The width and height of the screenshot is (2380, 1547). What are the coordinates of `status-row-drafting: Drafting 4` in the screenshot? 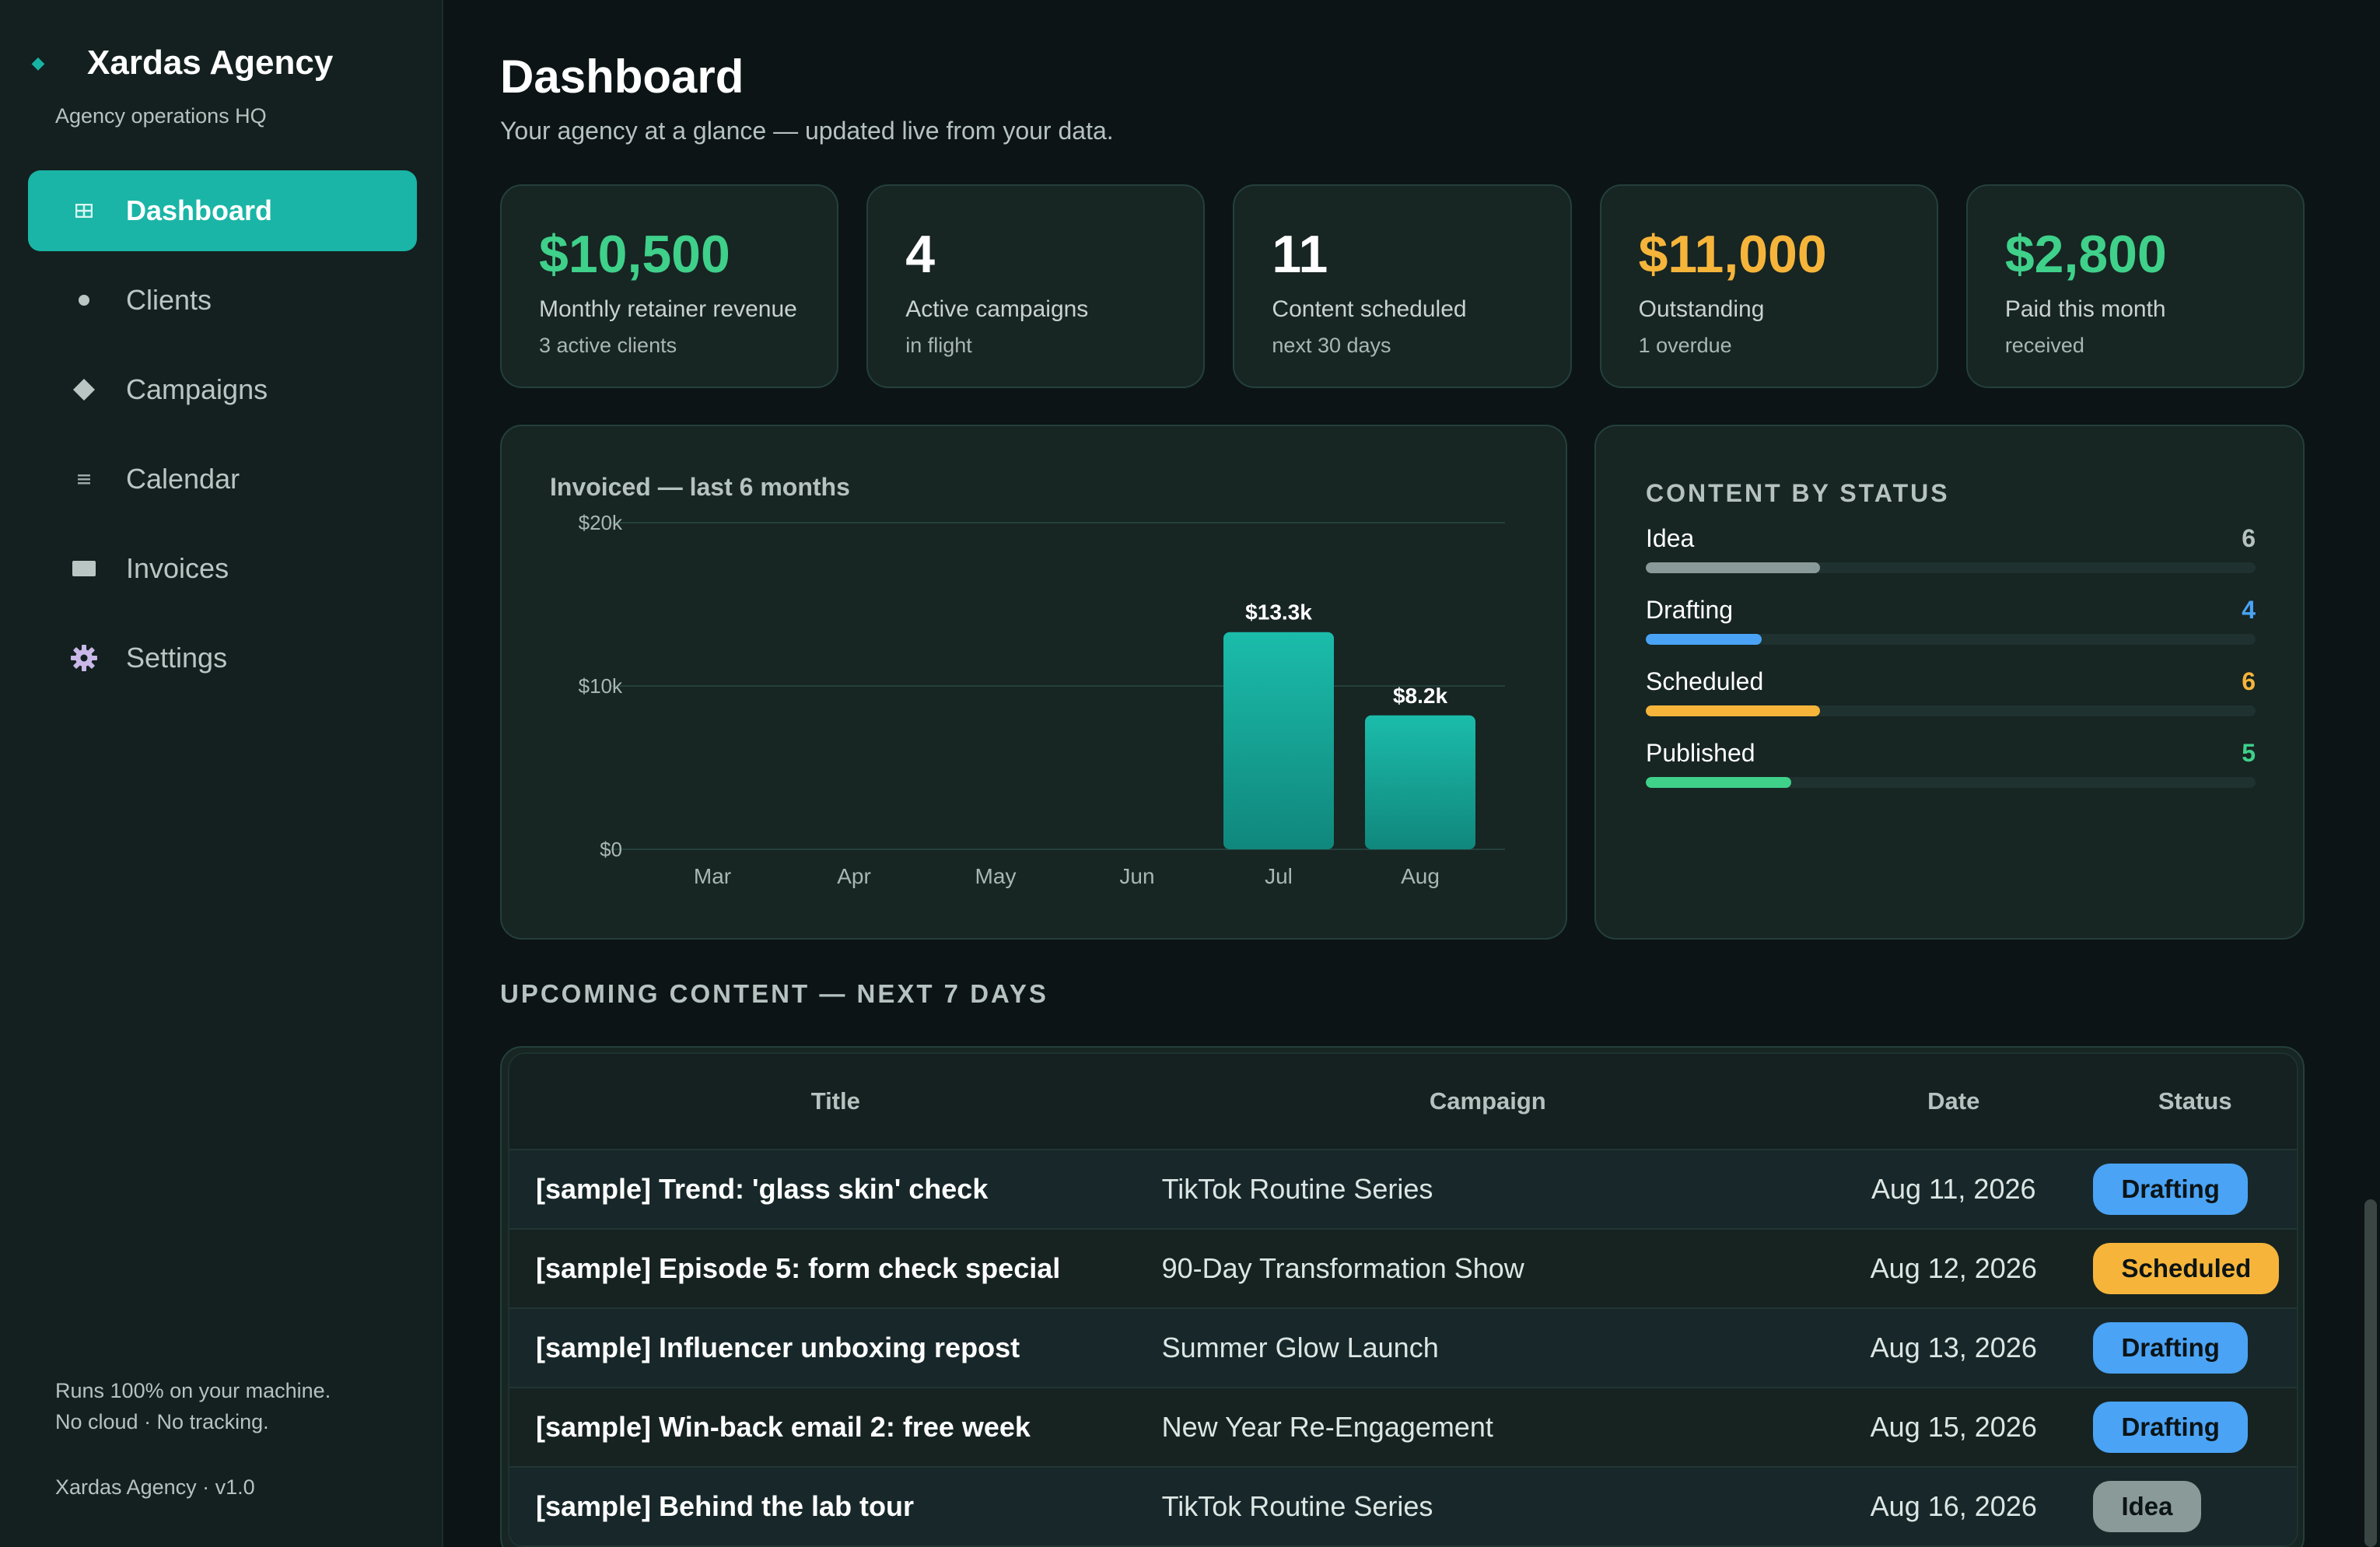 It's located at (1951, 631).